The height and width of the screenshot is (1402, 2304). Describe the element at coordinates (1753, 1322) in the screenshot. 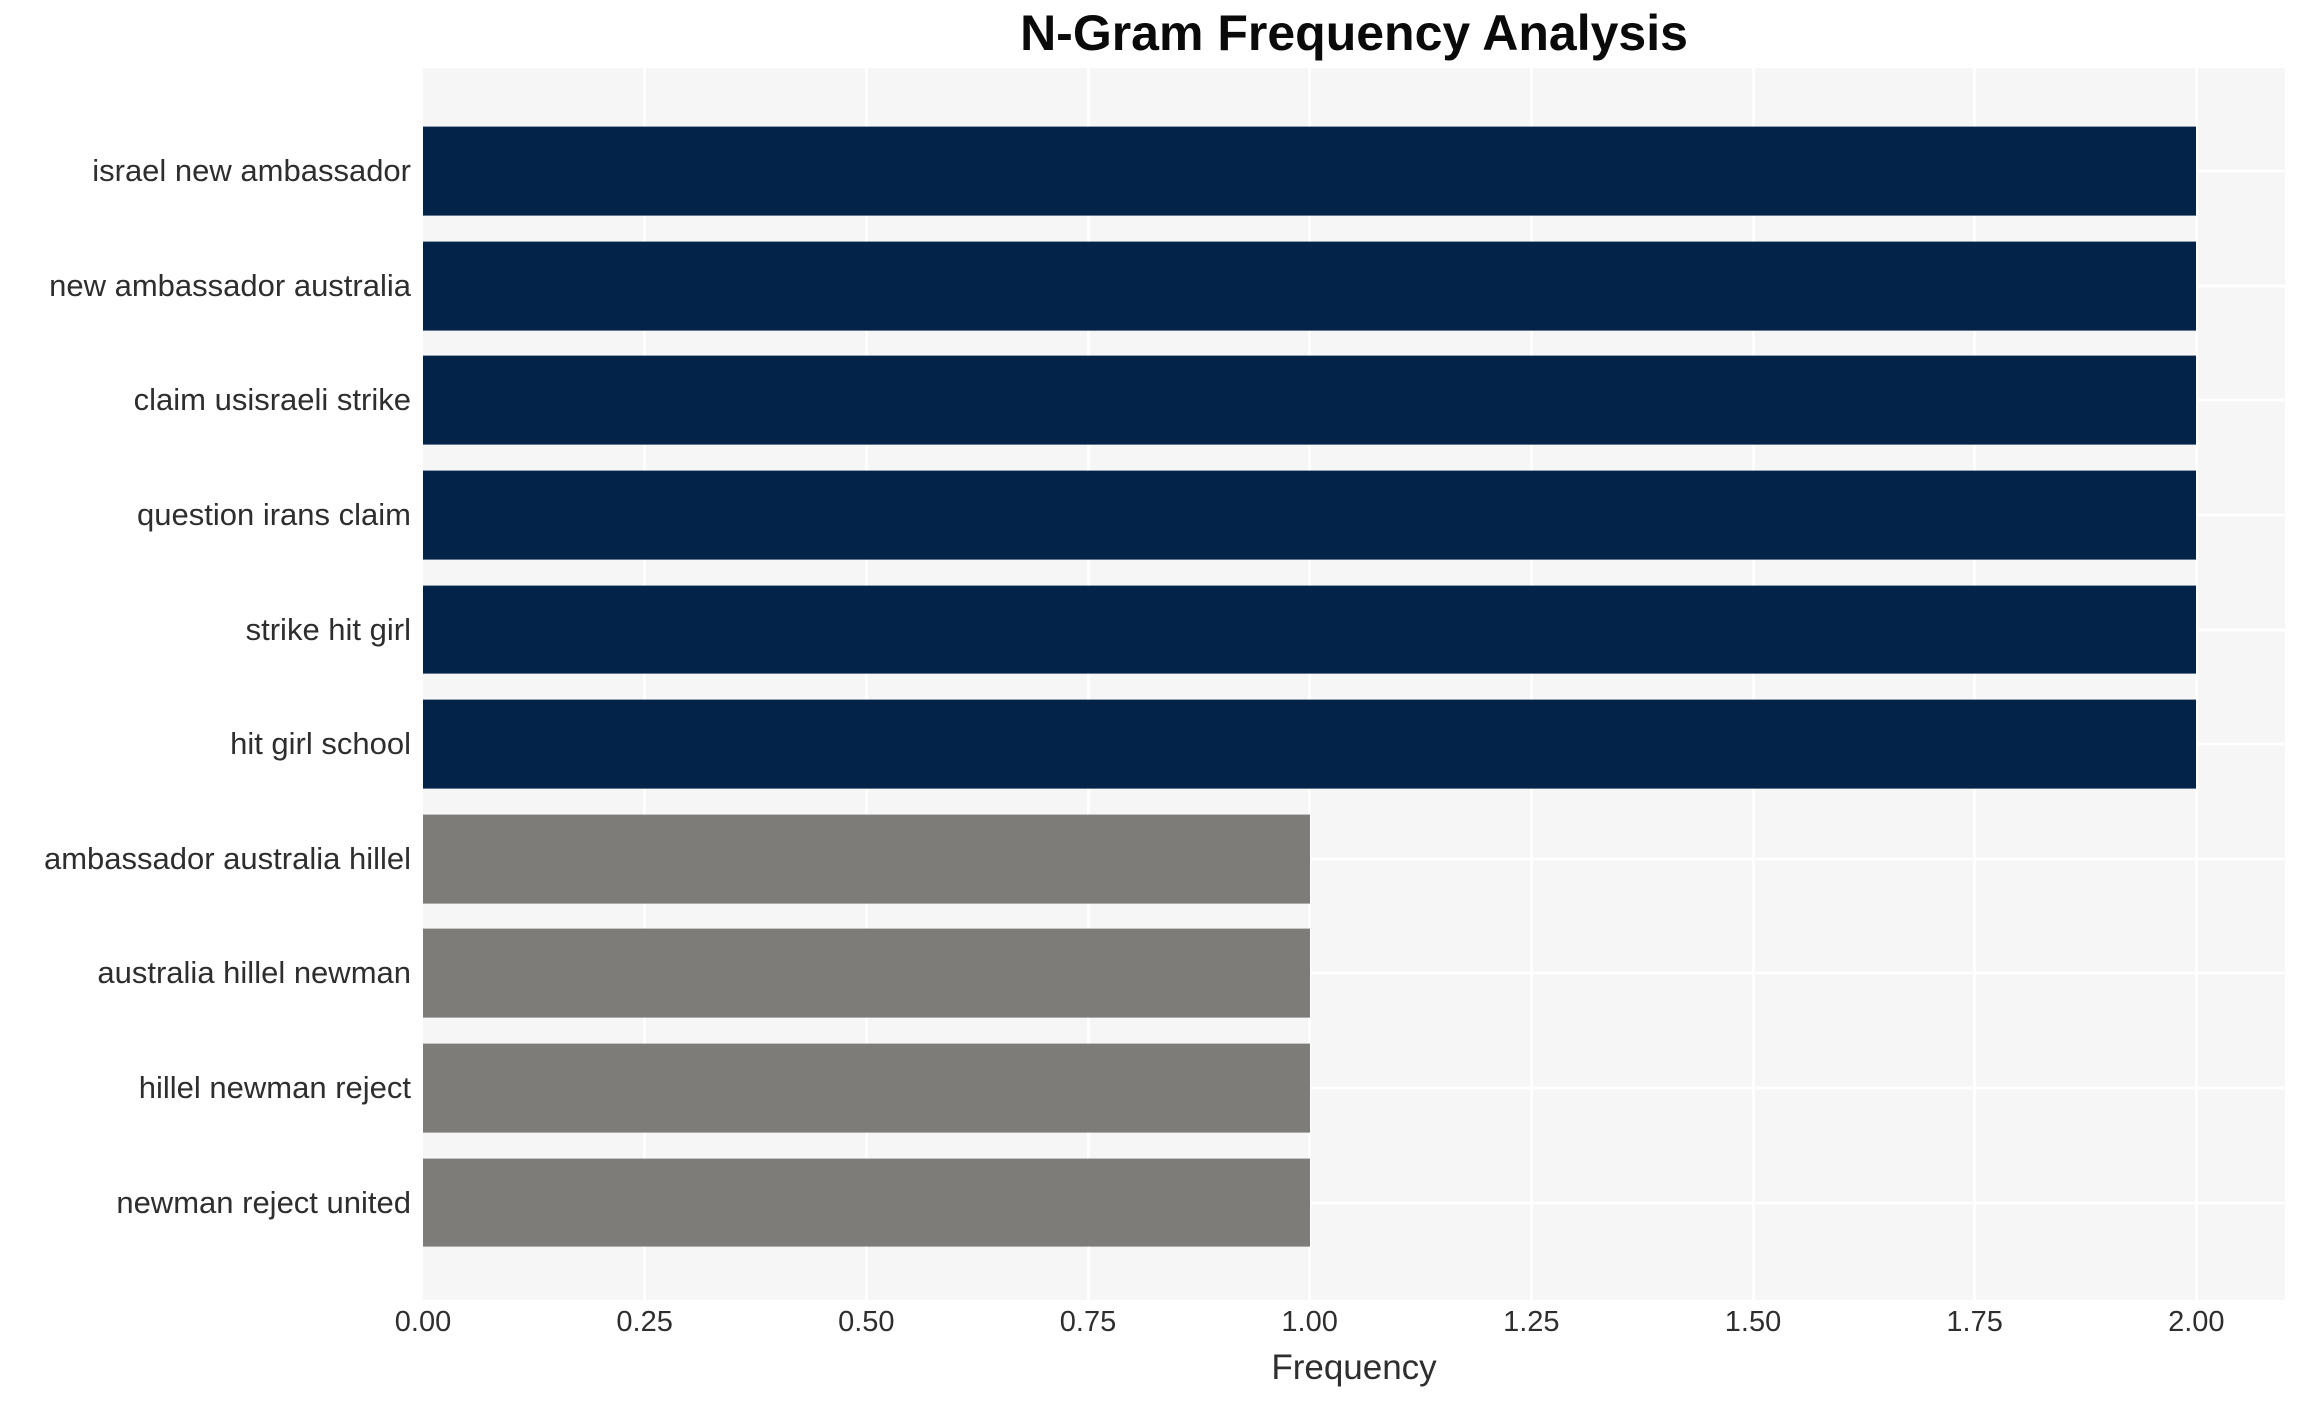

I see `x-tick-label: 1.50` at that location.